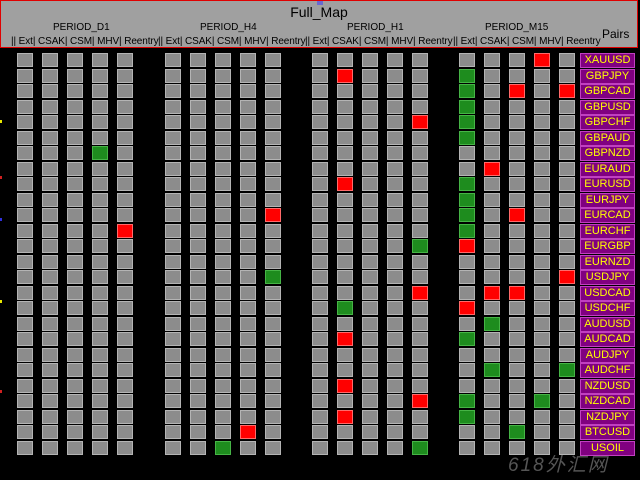  Describe the element at coordinates (607, 277) in the screenshot. I see `pair-label: USDJPY` at that location.